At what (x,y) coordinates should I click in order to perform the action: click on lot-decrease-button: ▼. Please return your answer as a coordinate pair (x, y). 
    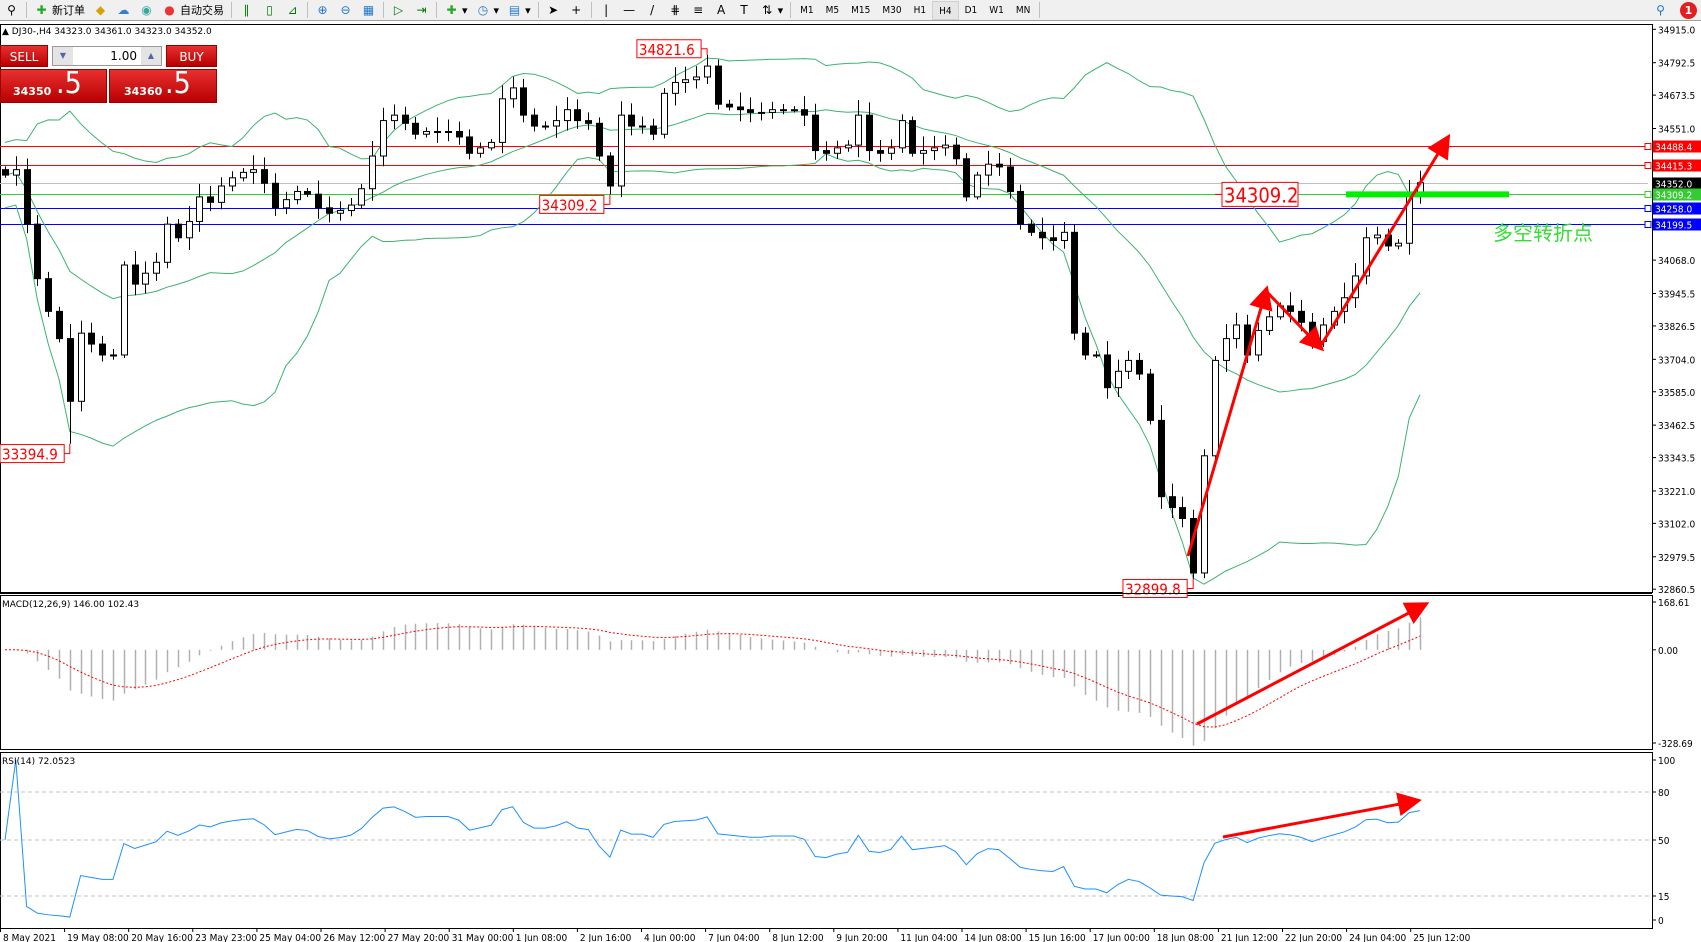
    Looking at the image, I should click on (63, 56).